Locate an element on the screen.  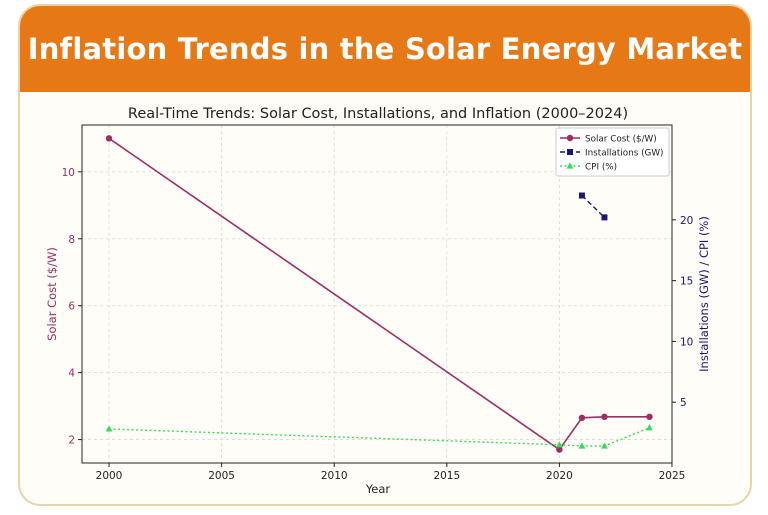
series-line is located at coordinates (593, 206).